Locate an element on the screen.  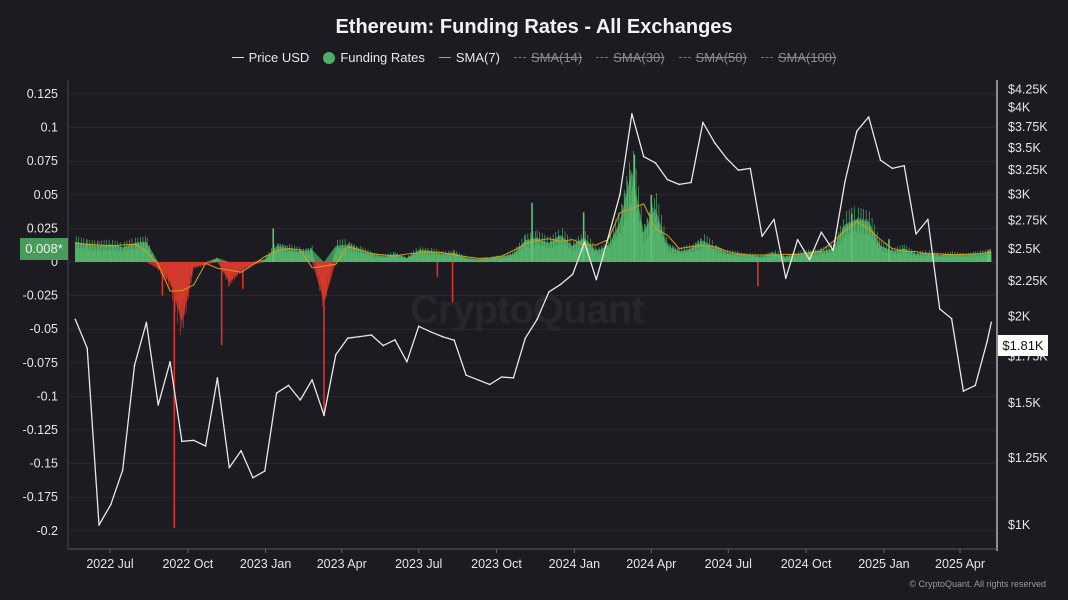
legend-label: SMA(30) is located at coordinates (639, 57).